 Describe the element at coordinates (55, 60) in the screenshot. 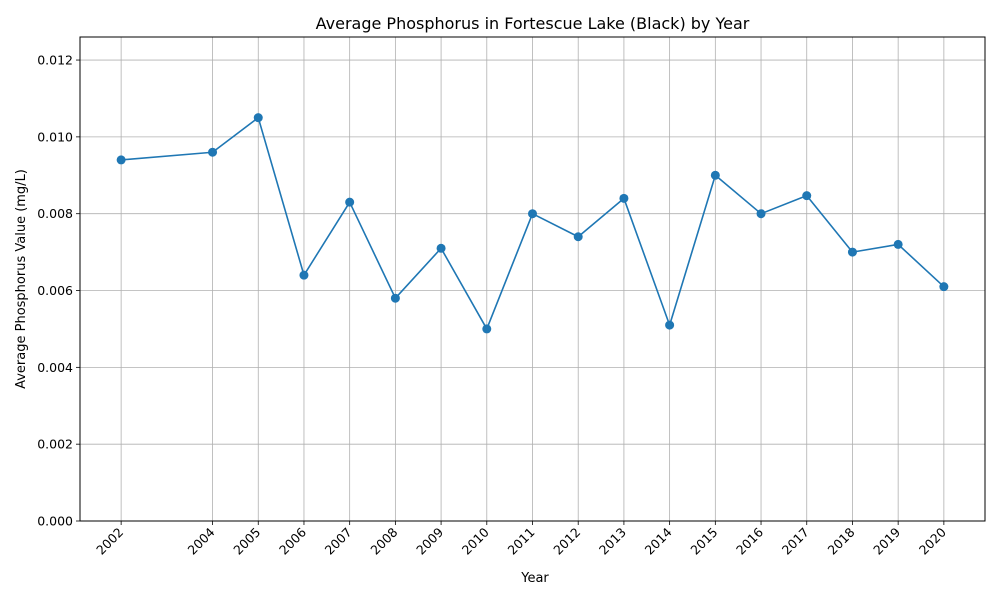

I see `y-tick-label: 0.012` at that location.